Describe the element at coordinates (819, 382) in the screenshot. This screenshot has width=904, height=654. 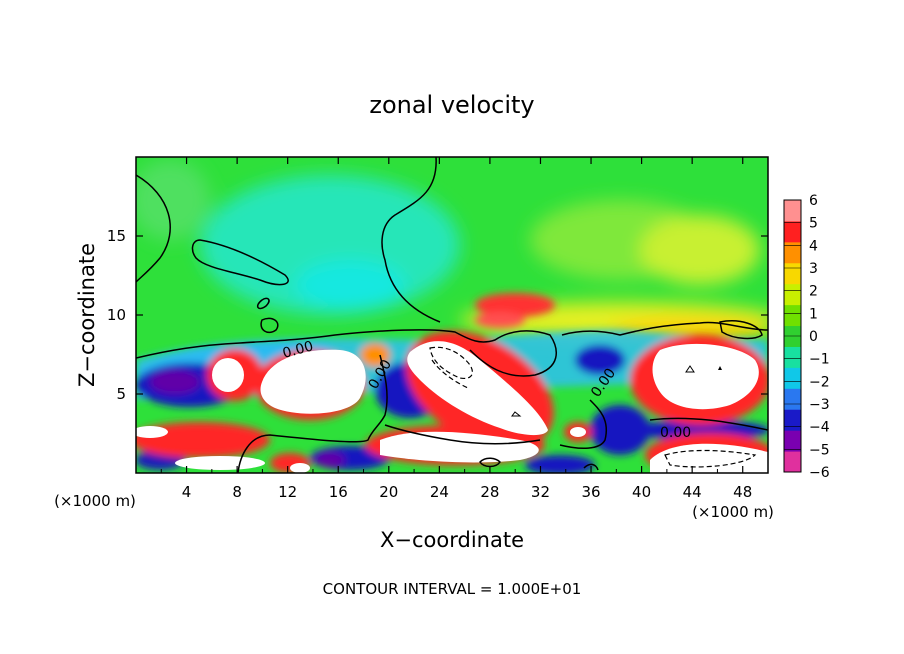
I see `colorbar-tick-label: −2` at that location.